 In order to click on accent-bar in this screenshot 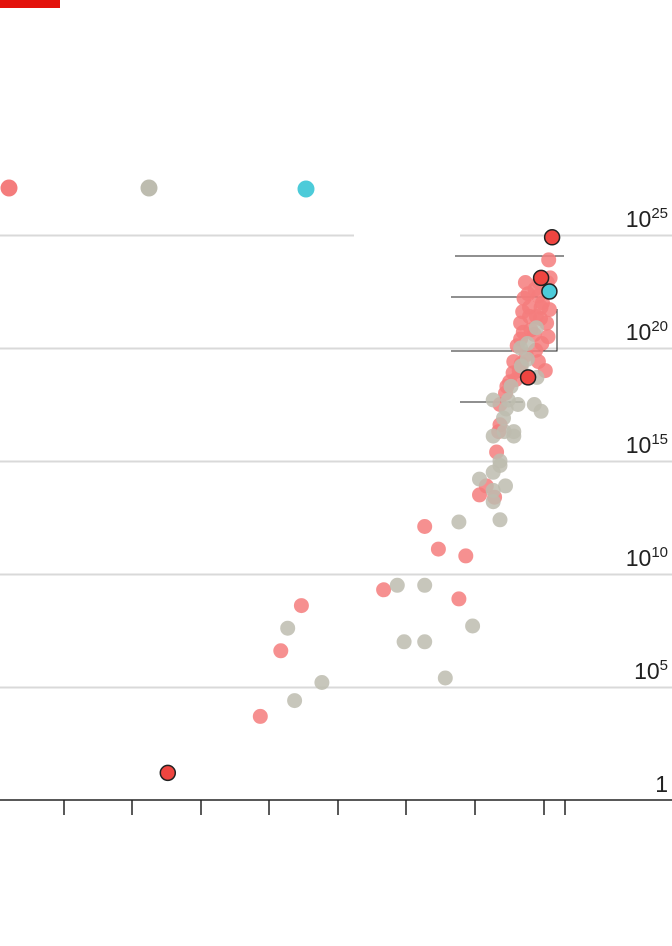, I will do `click(30, 4)`.